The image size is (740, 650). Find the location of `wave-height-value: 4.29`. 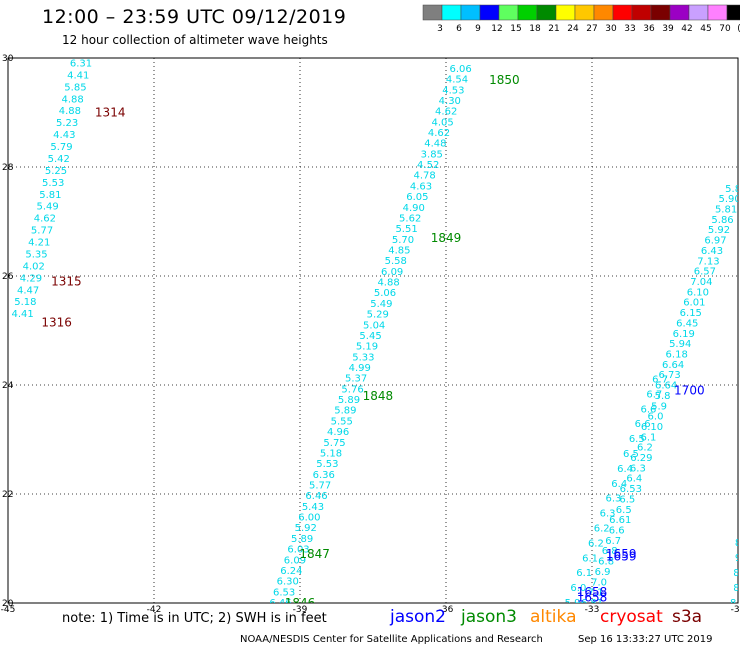

wave-height-value: 4.29 is located at coordinates (31, 278).